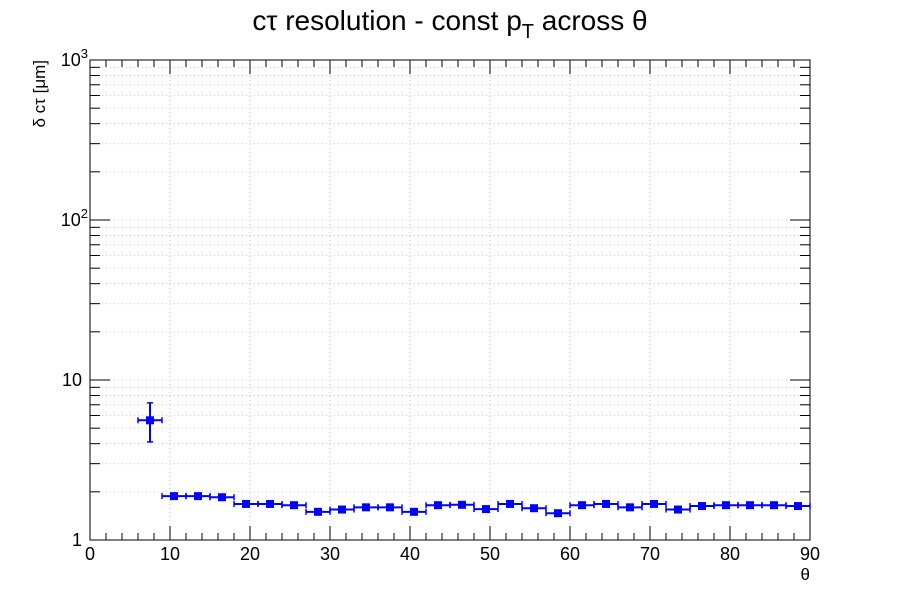 Image resolution: width=900 pixels, height=600 pixels. Describe the element at coordinates (90, 554) in the screenshot. I see `x-tick-label: 0` at that location.